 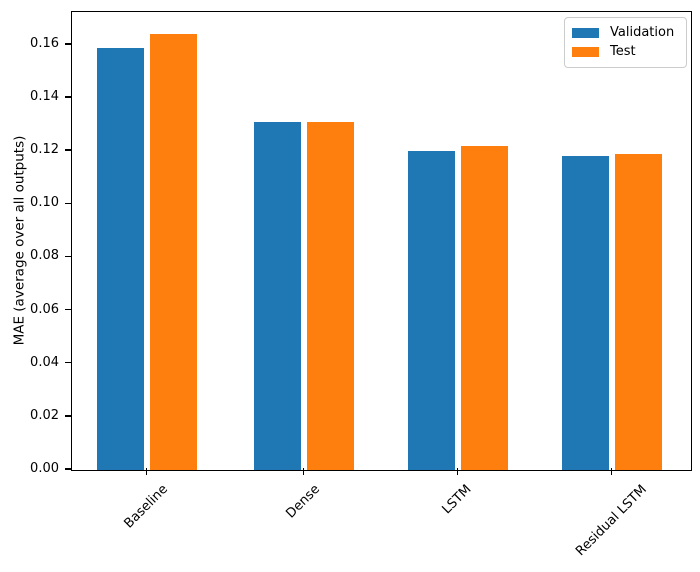 I want to click on y-tick-label: 0.10, so click(x=44, y=203).